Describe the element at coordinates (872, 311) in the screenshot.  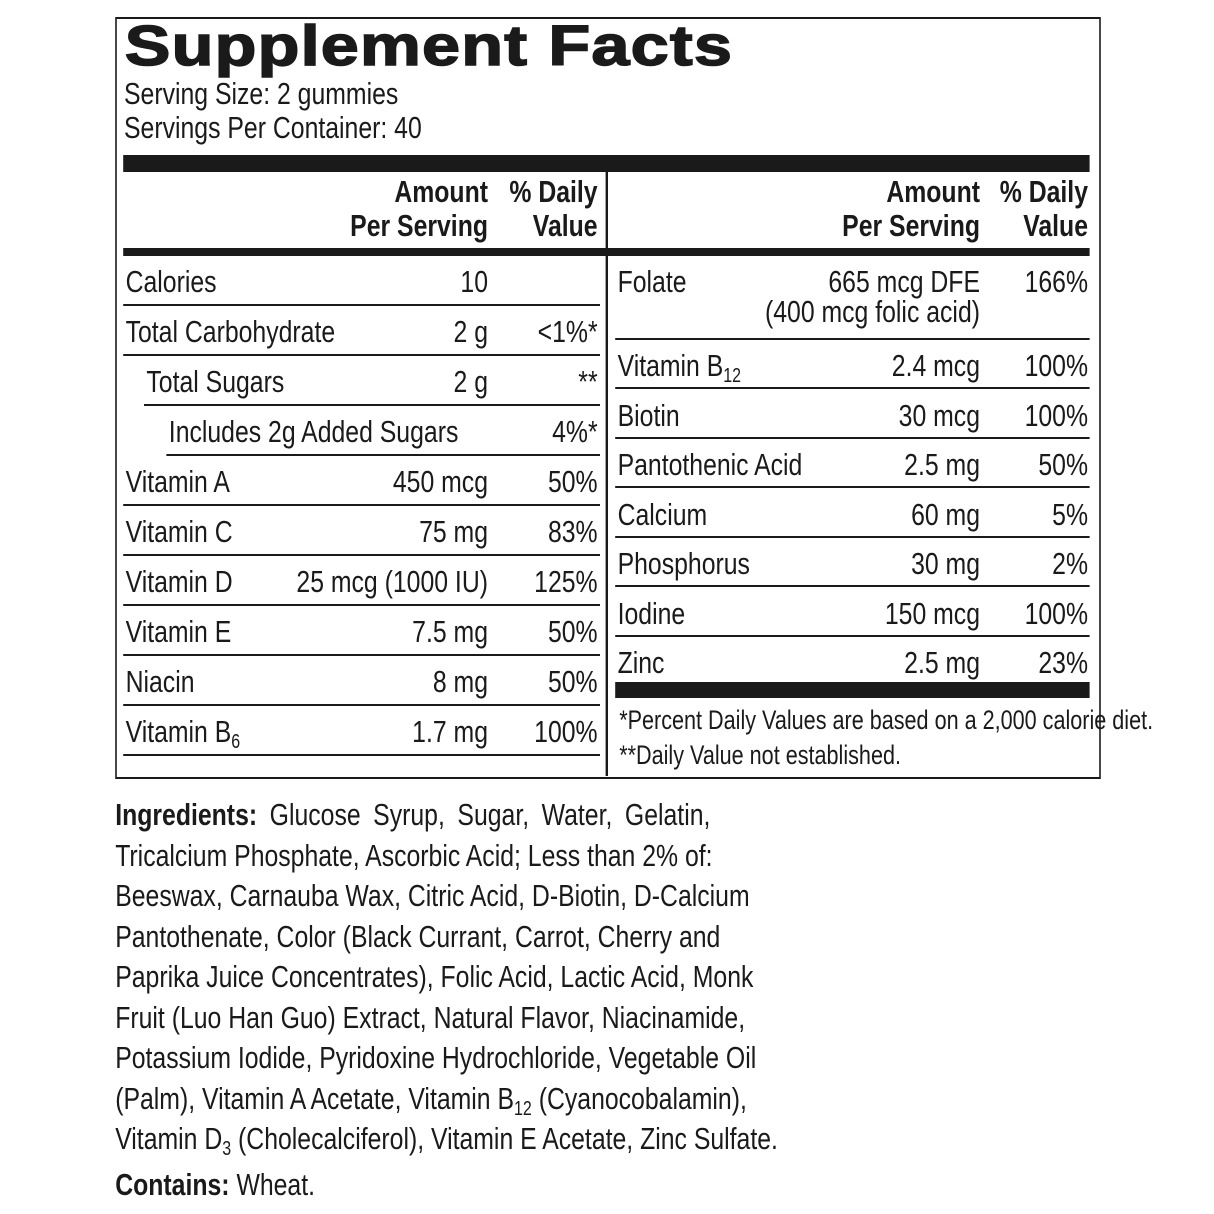
I see `nutrient-amount-note: (400 mcg folic acid)` at that location.